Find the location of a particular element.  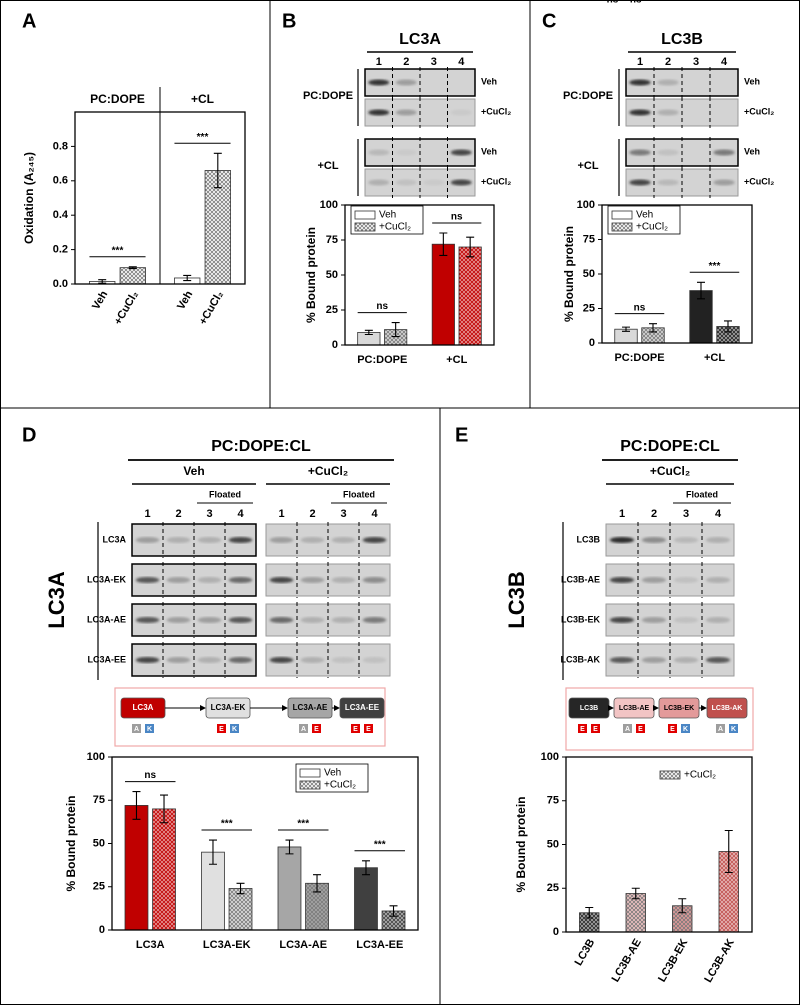

row-label: Veh is located at coordinates (489, 151).